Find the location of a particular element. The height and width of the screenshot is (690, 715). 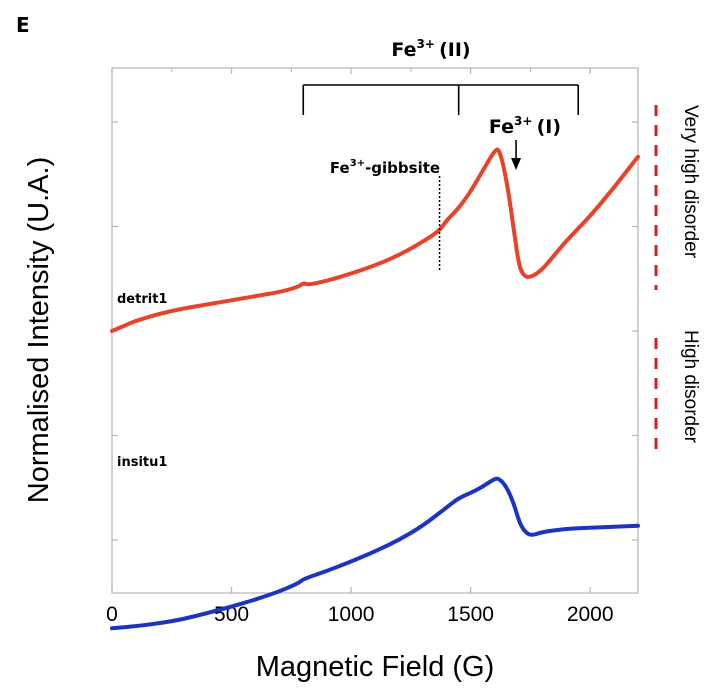

x-tick-label: 1000 is located at coordinates (351, 614).